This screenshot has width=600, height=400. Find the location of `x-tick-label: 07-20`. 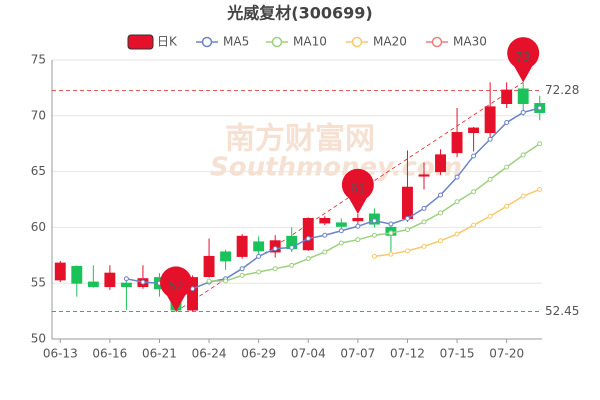

x-tick-label: 07-20 is located at coordinates (506, 354).